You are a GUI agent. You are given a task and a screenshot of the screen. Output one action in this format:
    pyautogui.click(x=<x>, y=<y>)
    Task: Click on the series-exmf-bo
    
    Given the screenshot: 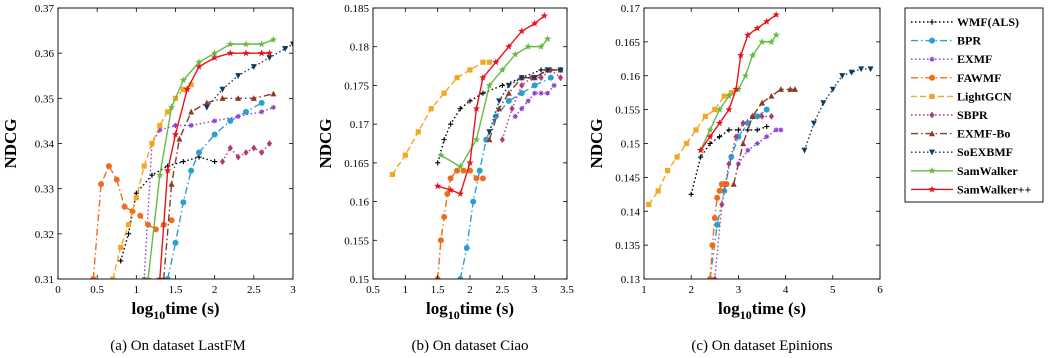 What is the action you would take?
    pyautogui.click(x=525, y=104)
    